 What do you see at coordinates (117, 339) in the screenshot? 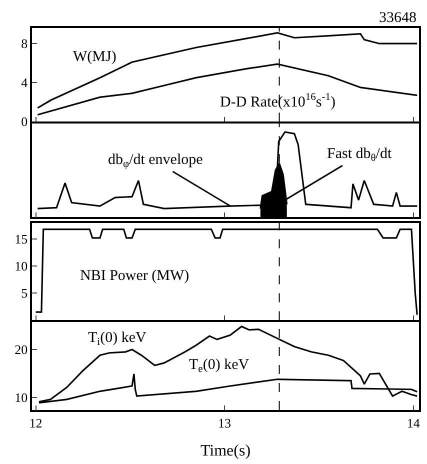
I see `series-label: T$_{i}$(0) keV` at bounding box center [117, 339].